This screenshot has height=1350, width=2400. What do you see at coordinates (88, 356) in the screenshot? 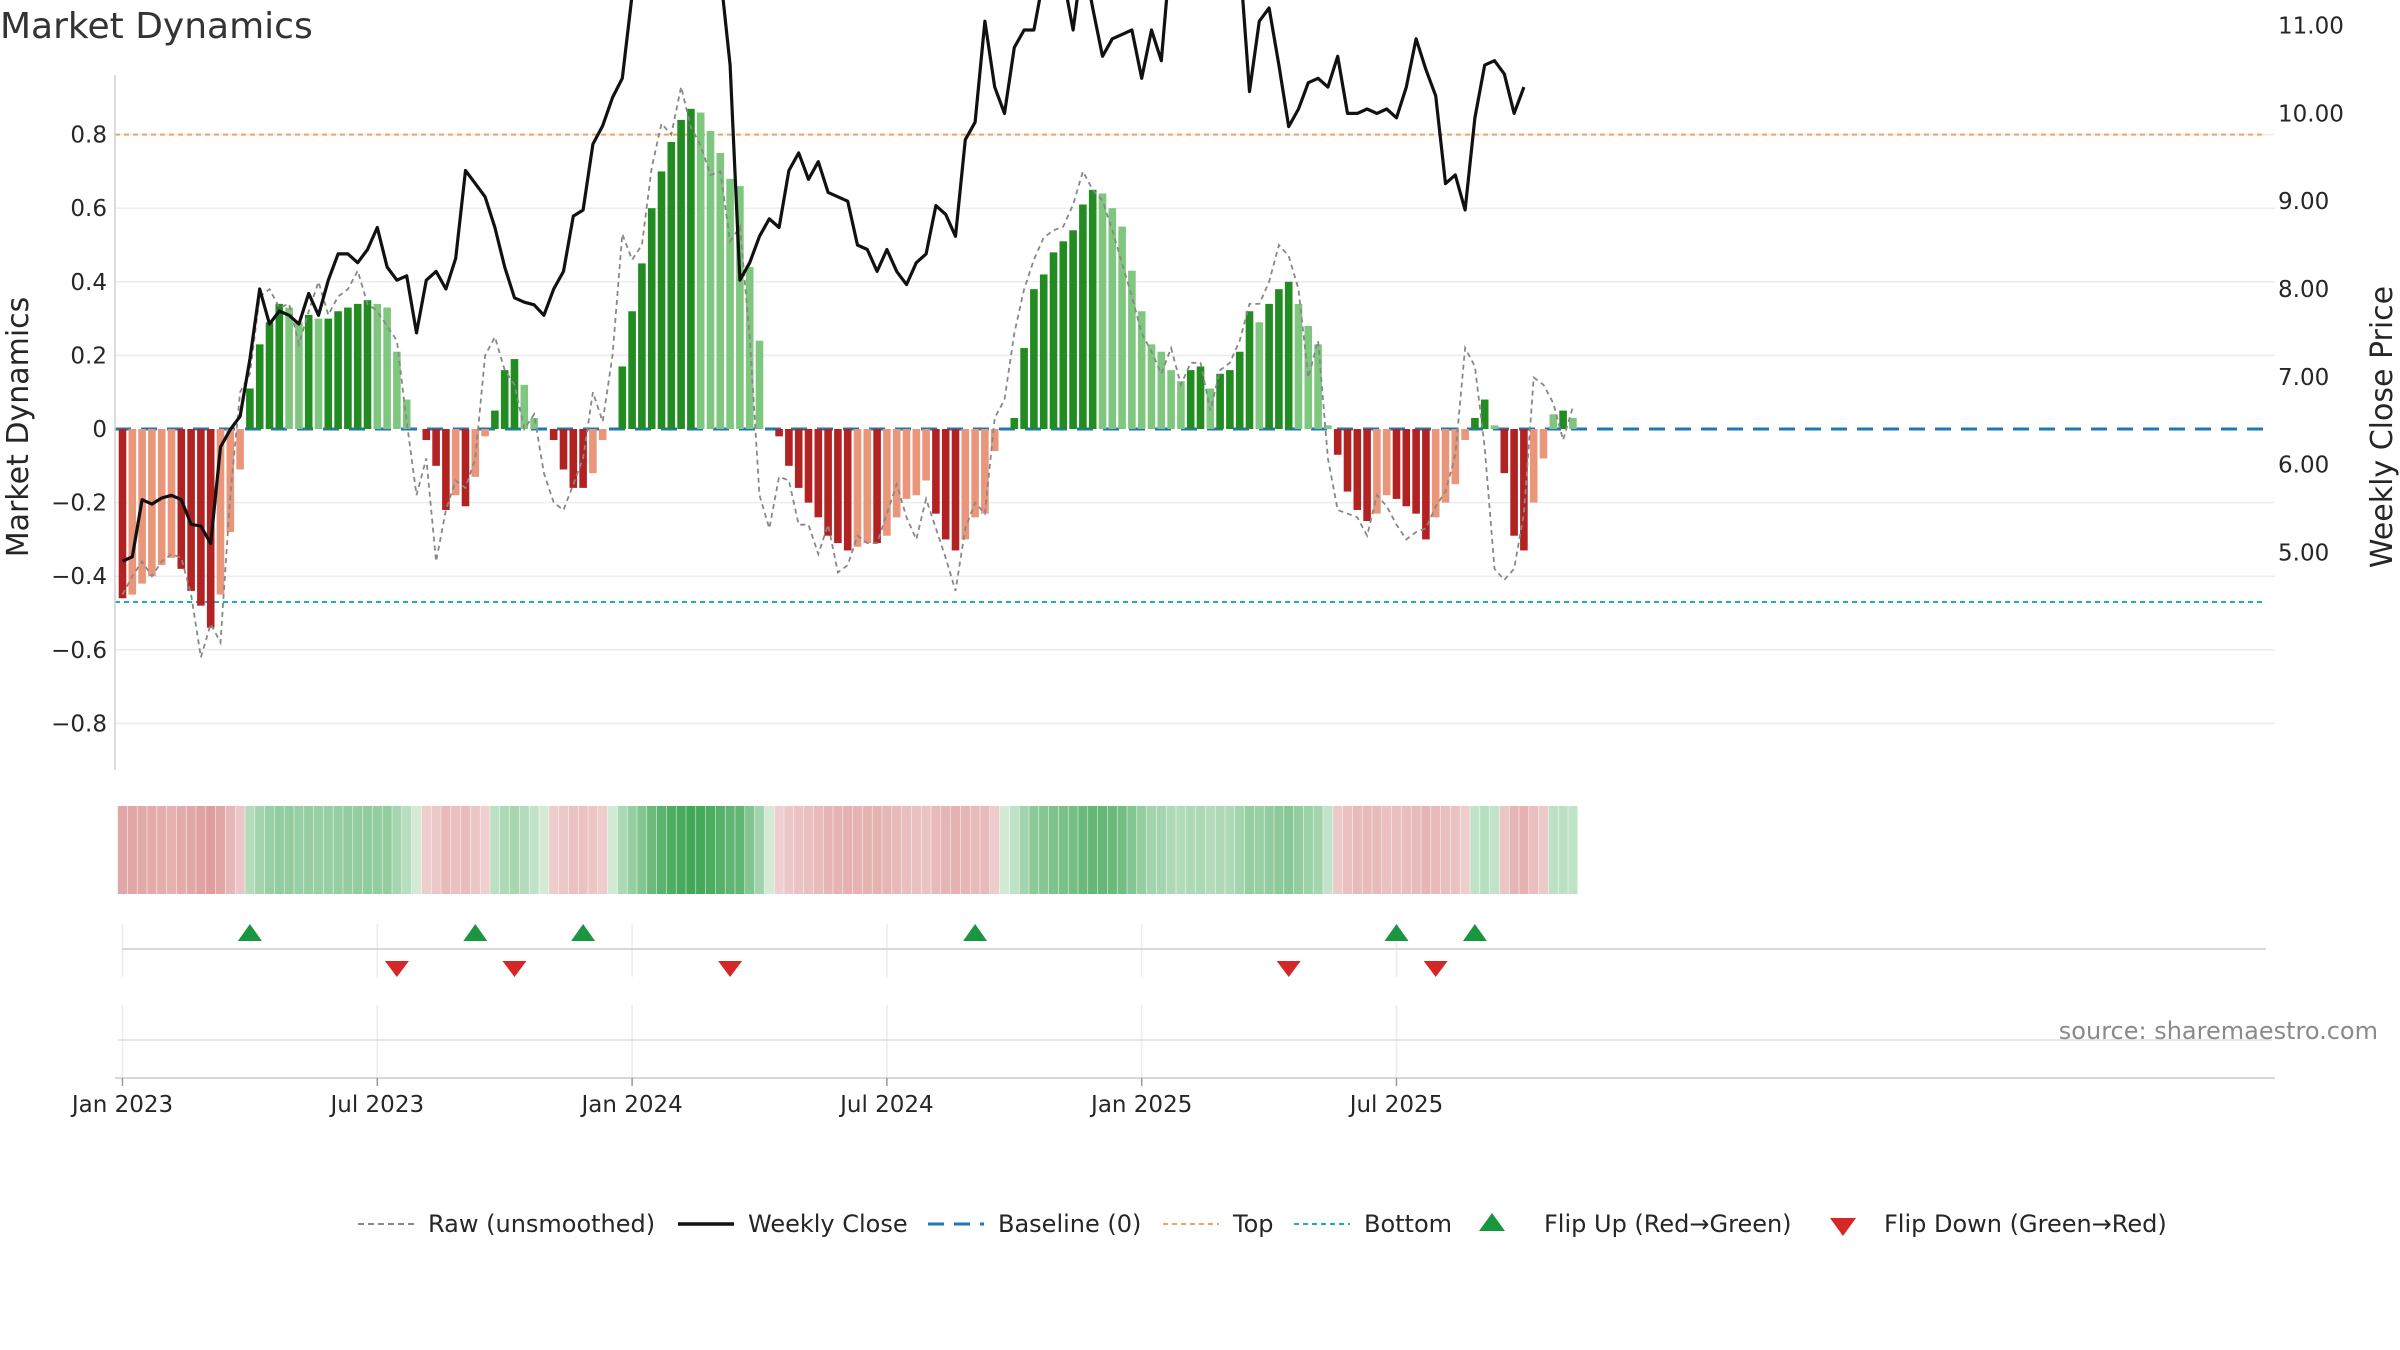
I see `left-tick-label: 0.2` at bounding box center [88, 356].